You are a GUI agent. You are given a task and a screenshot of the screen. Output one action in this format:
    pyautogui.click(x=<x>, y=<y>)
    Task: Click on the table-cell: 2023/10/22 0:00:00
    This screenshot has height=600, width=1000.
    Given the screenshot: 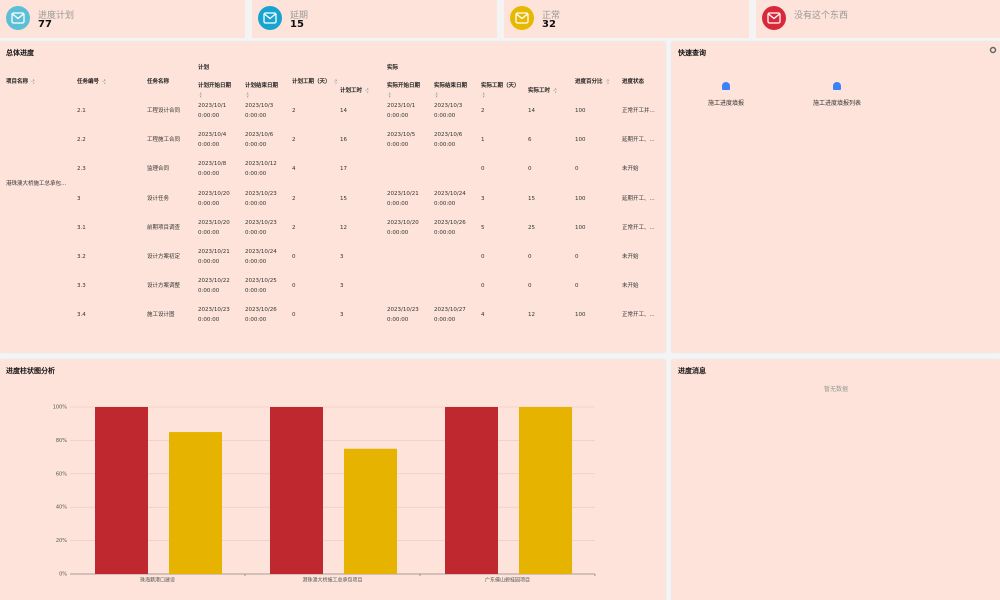 What is the action you would take?
    pyautogui.click(x=214, y=286)
    